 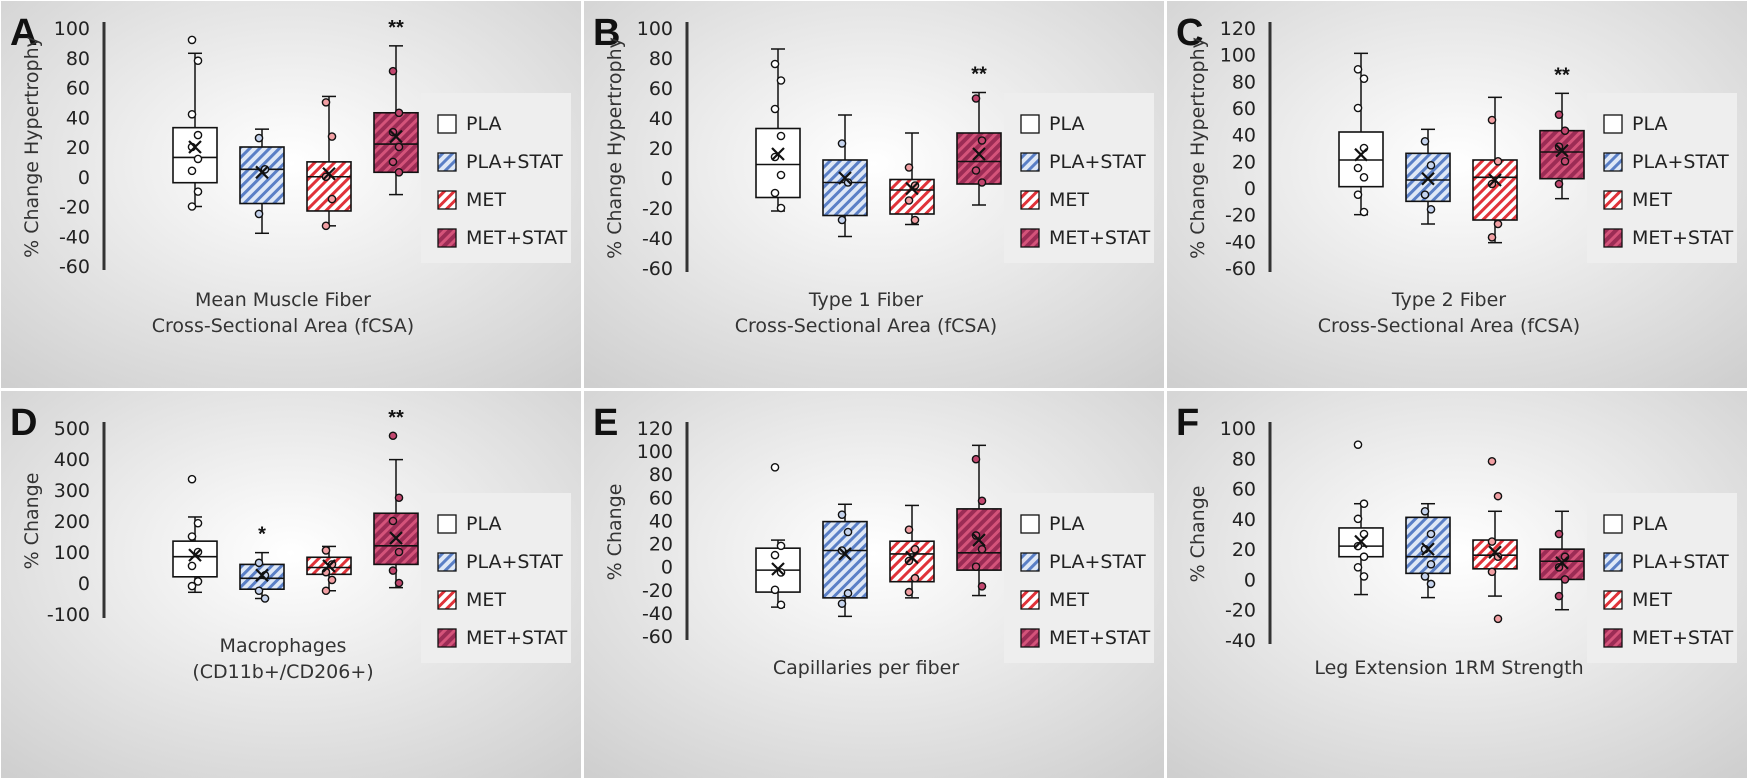 I want to click on y-tick-label: 80, so click(x=661, y=475).